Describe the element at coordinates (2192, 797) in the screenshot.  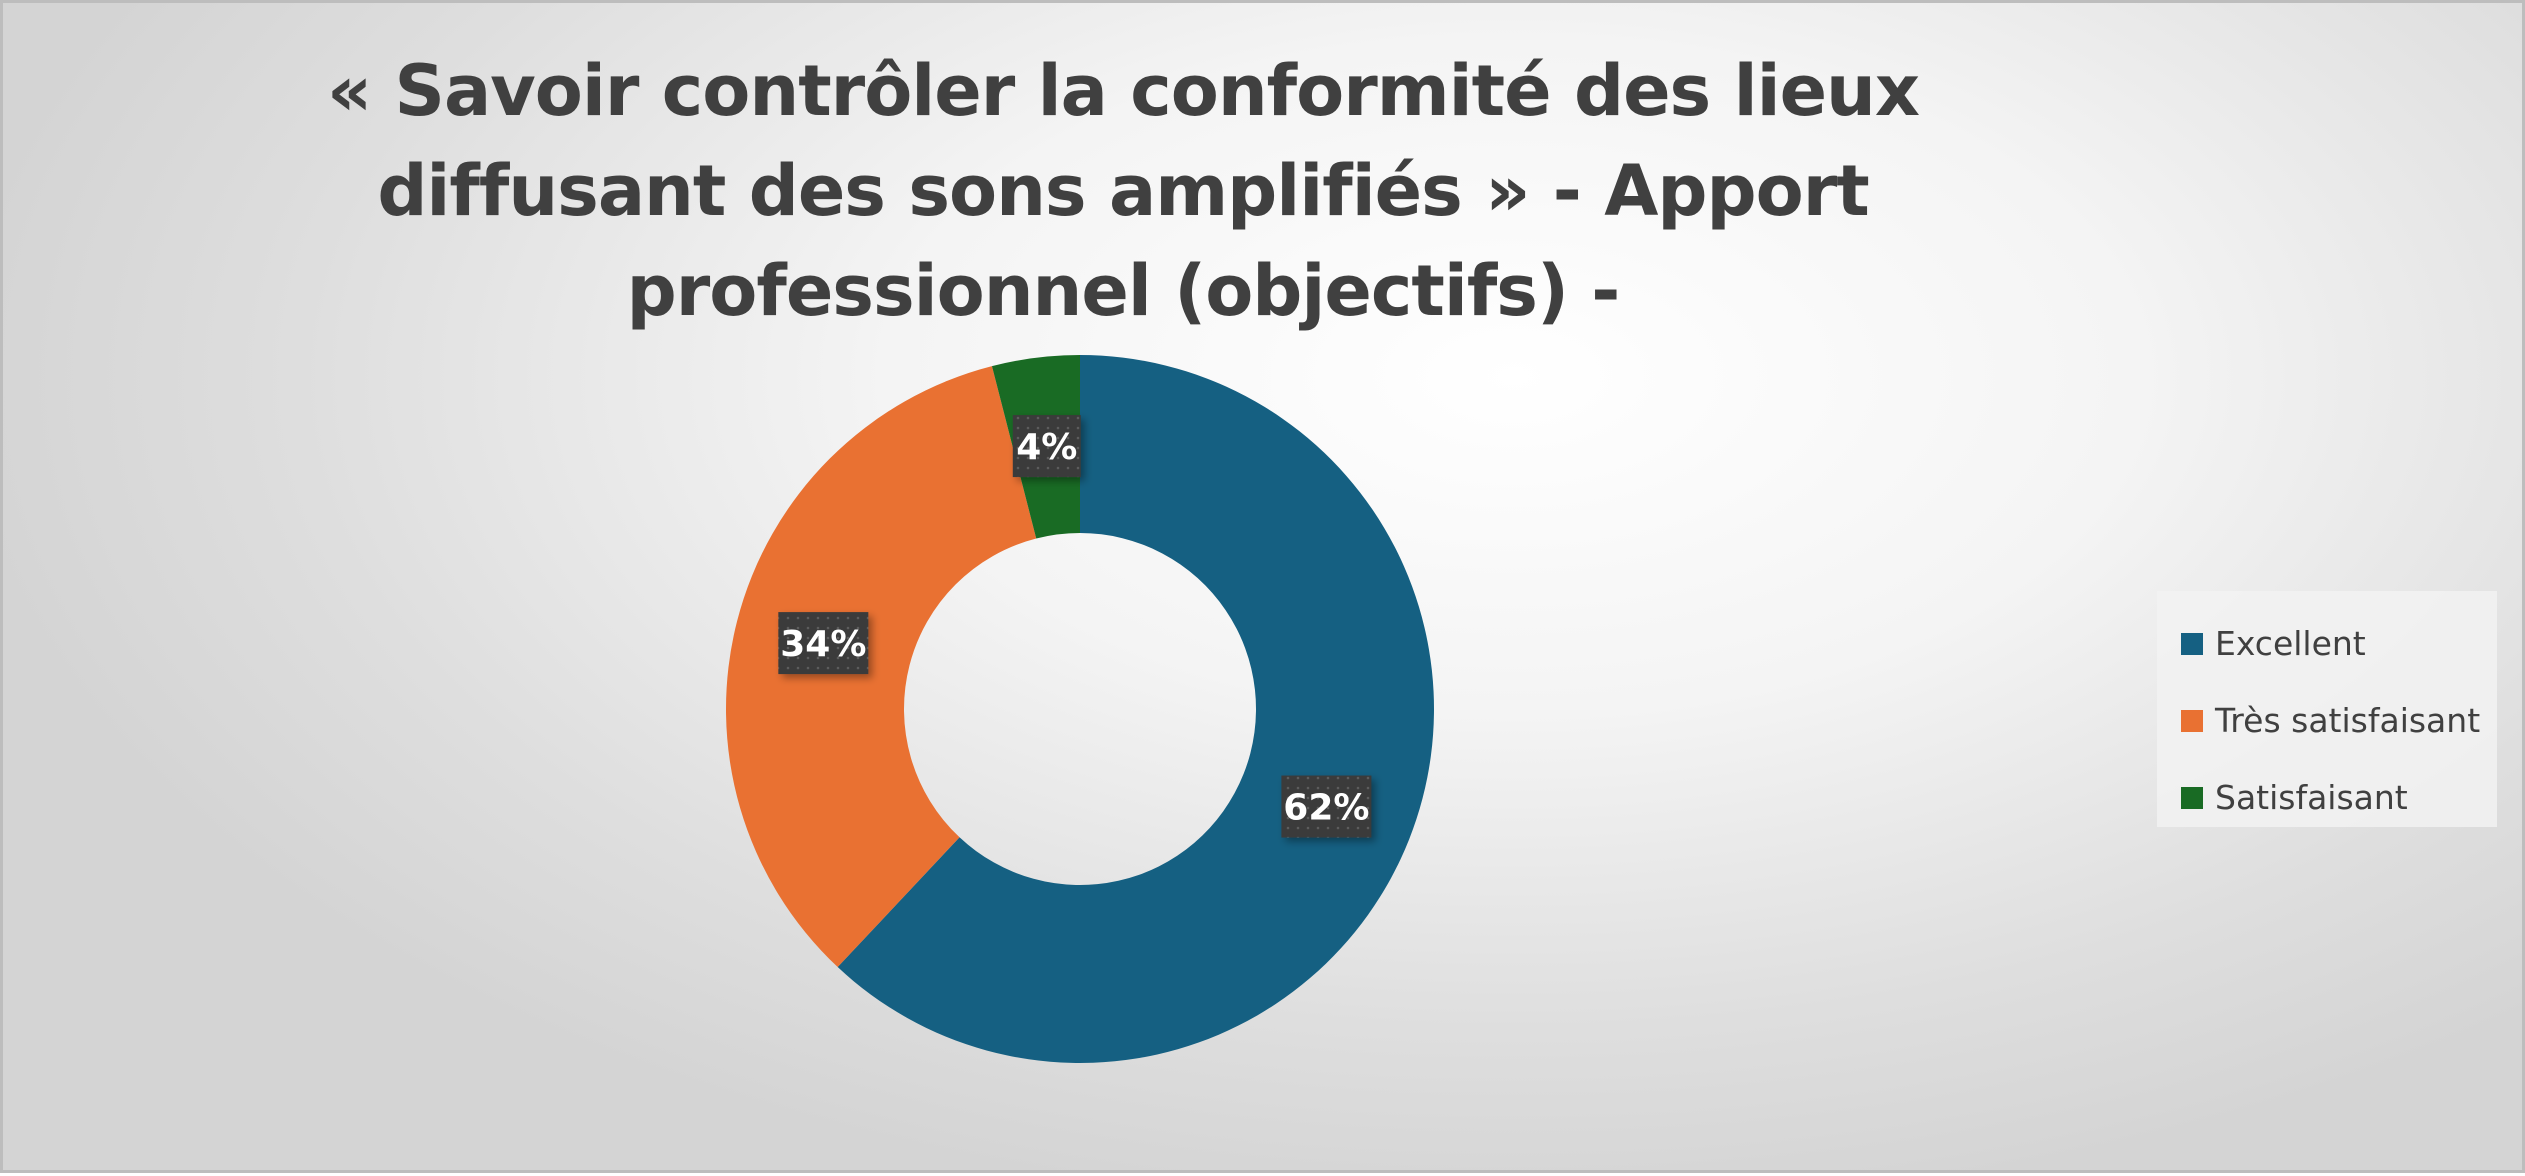
I see `legend-swatch-satisfaisant` at that location.